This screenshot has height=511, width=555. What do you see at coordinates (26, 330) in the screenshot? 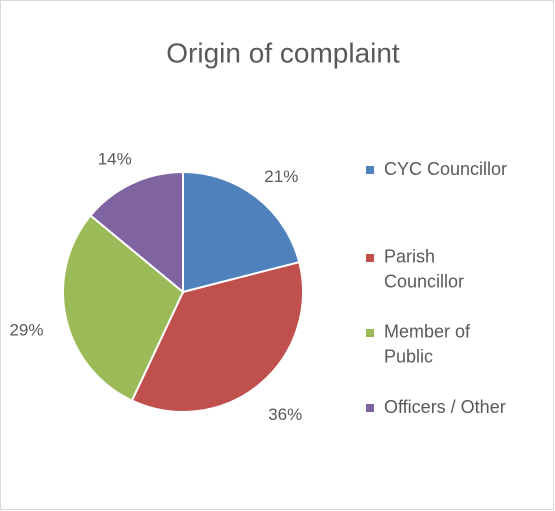
I see `data-label: 29%` at bounding box center [26, 330].